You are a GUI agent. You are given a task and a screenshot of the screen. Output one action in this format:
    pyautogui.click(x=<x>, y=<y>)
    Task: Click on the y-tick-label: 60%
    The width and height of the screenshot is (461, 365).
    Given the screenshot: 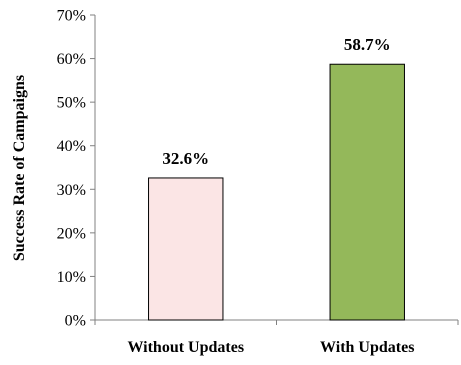 What is the action you would take?
    pyautogui.click(x=71, y=59)
    